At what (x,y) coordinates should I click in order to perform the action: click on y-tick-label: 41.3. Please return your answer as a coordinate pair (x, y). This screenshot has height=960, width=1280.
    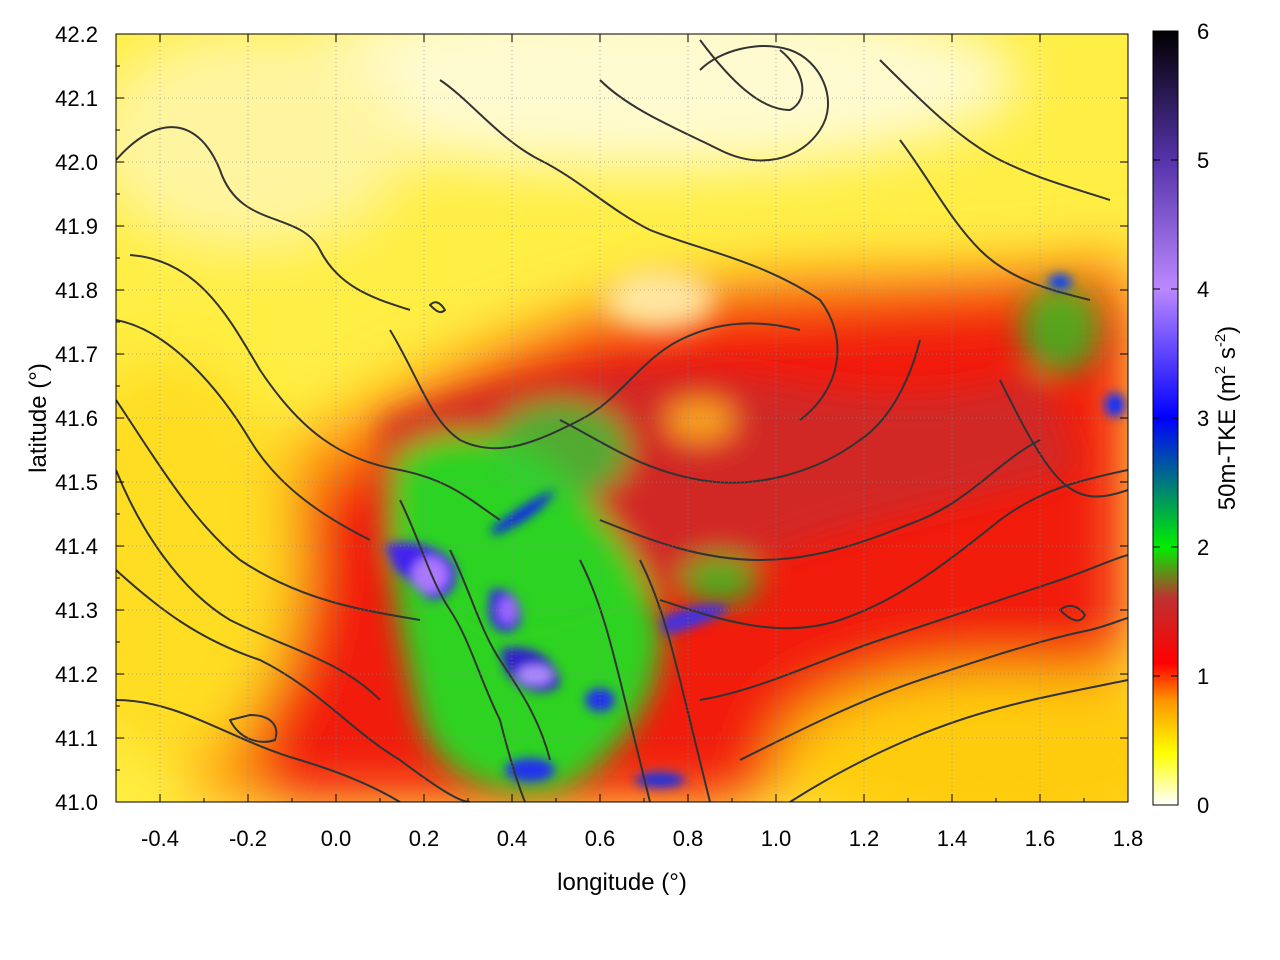
    Looking at the image, I should click on (76, 610).